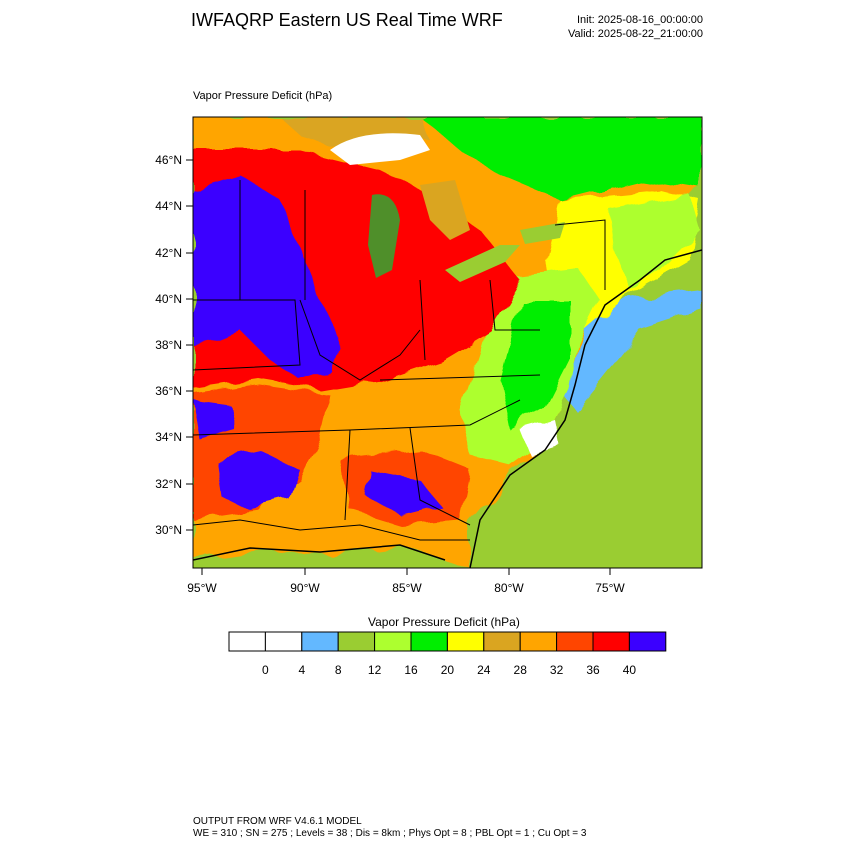 This screenshot has width=850, height=850. Describe the element at coordinates (168, 299) in the screenshot. I see `lat-label-40: 40°N` at that location.